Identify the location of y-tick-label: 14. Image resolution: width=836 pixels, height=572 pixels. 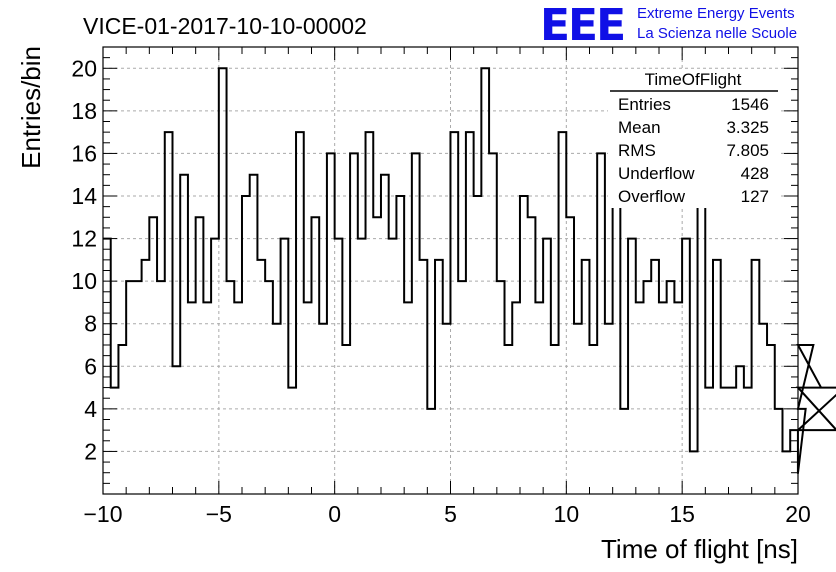
(84, 196).